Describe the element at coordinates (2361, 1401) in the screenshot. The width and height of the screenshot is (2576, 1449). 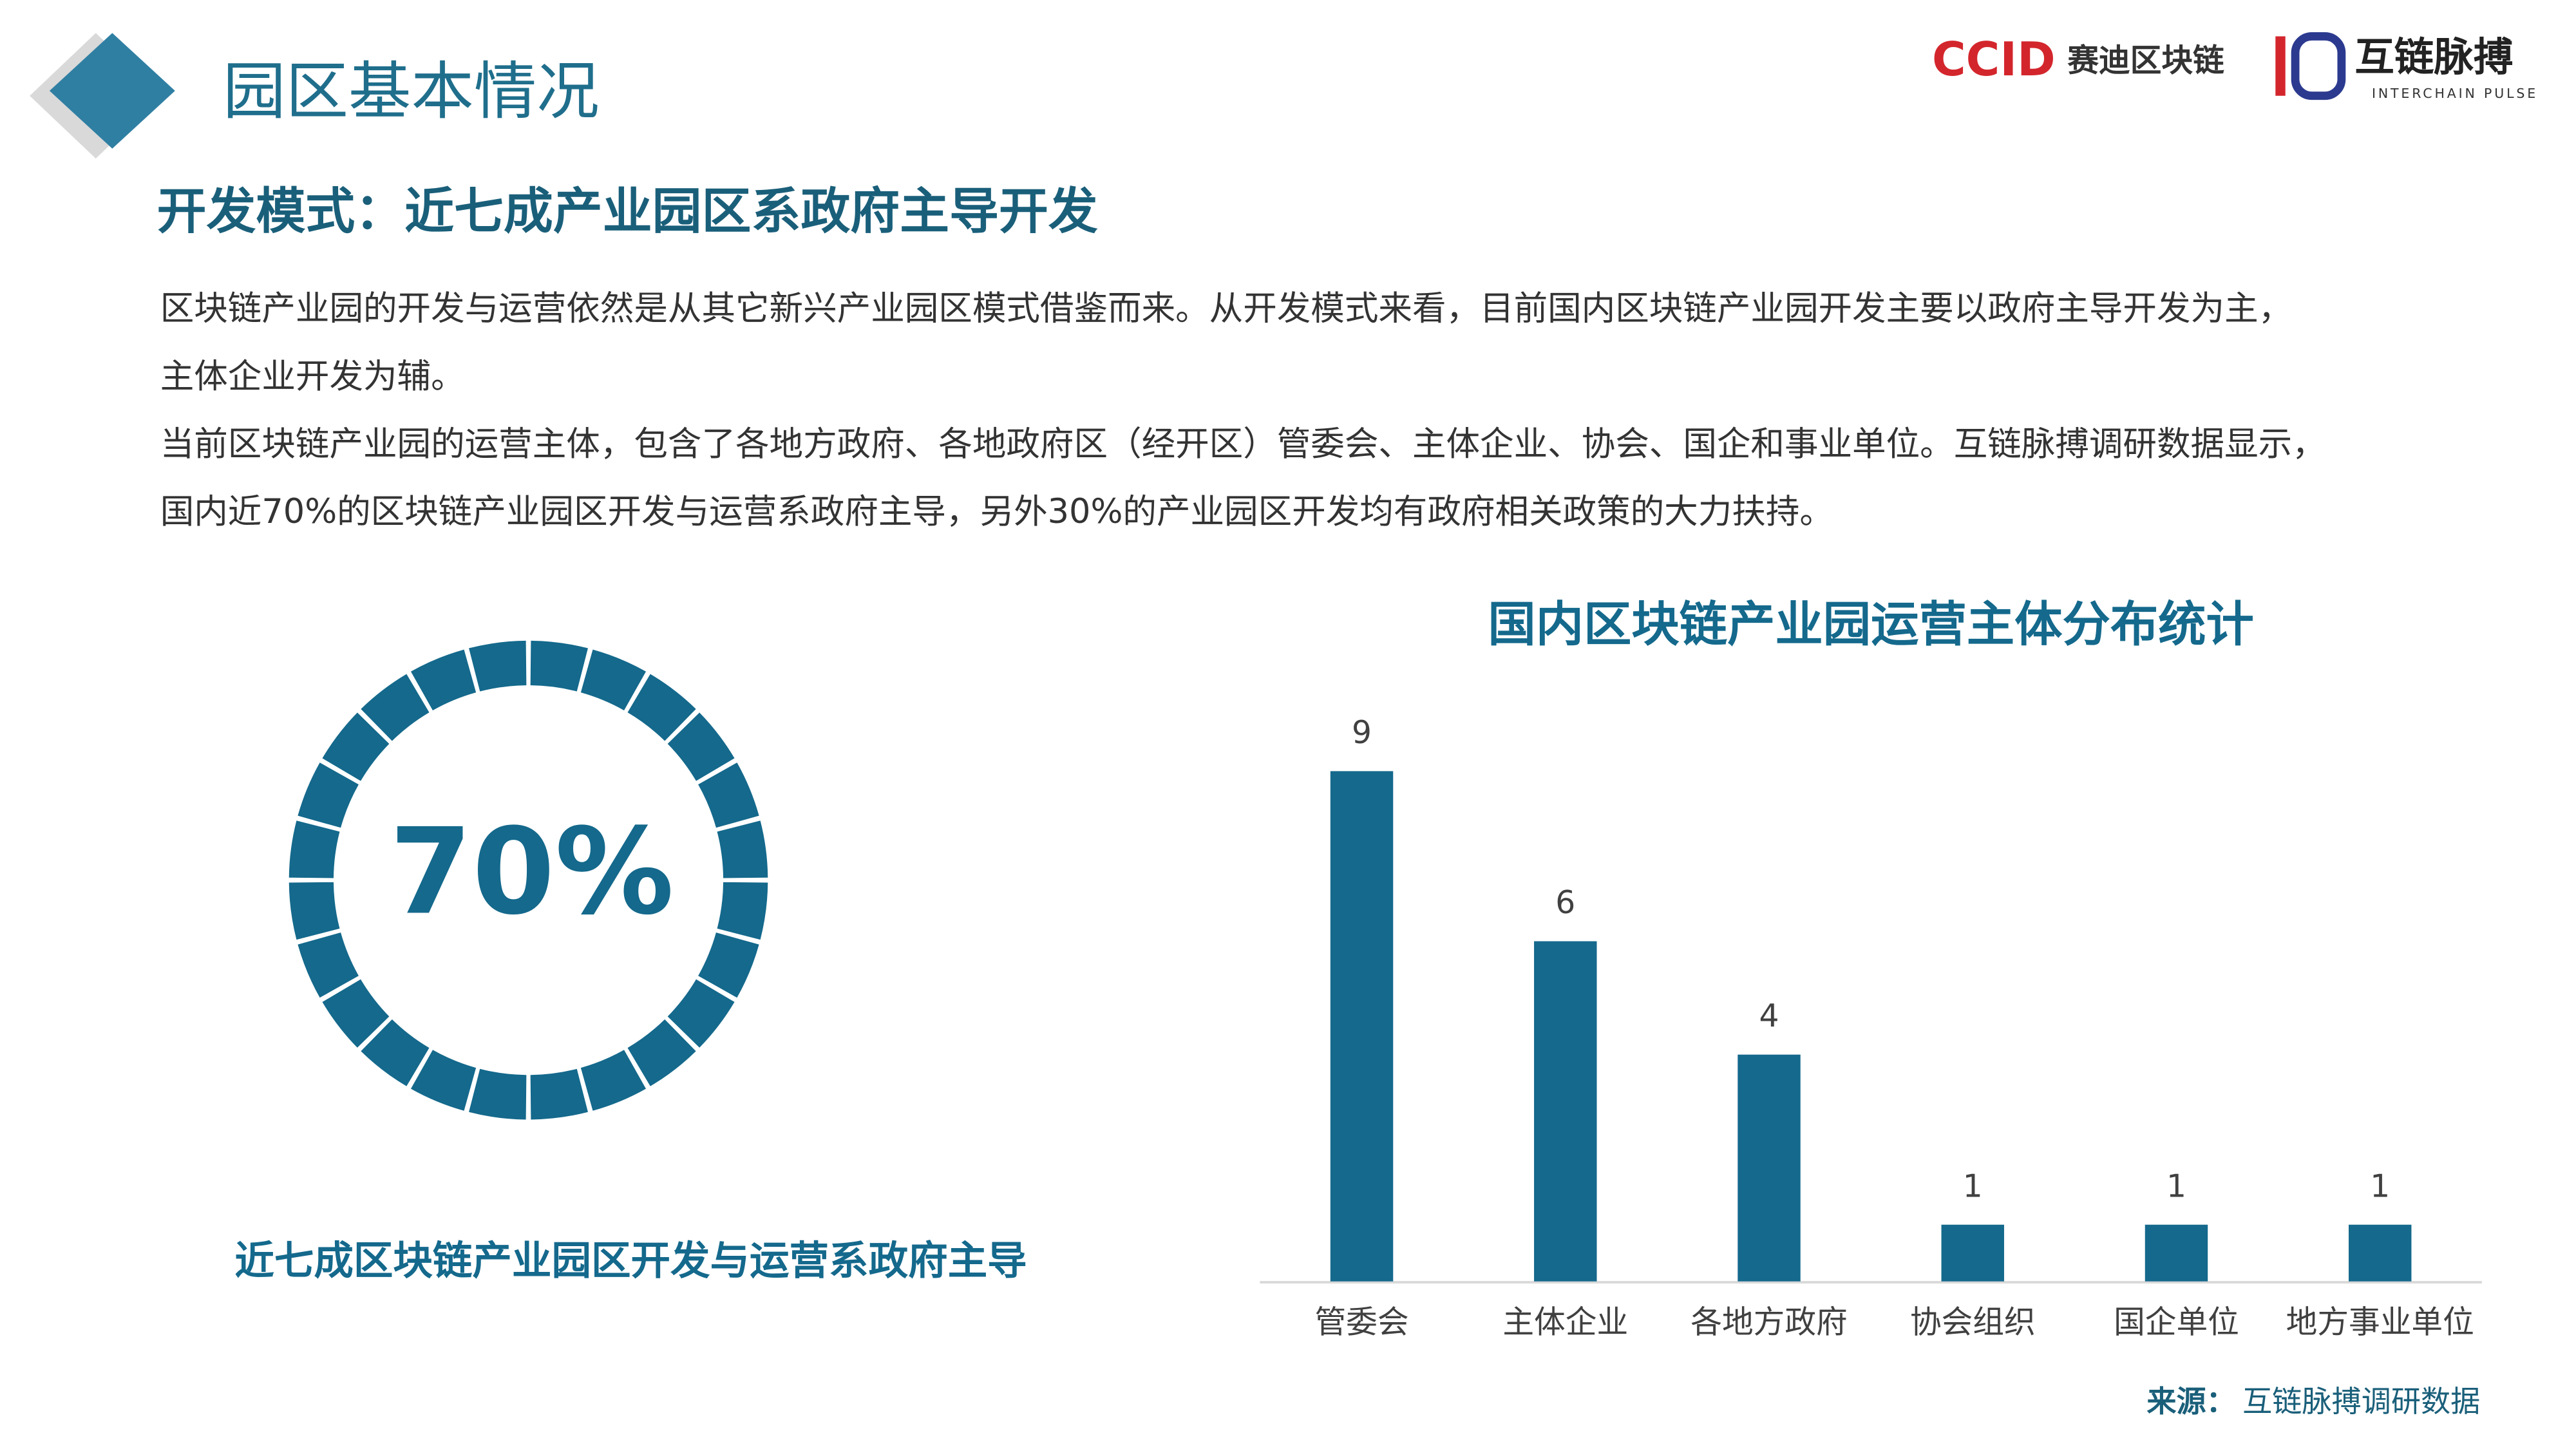
I see `source-text: 互链脉搏调研数据` at that location.